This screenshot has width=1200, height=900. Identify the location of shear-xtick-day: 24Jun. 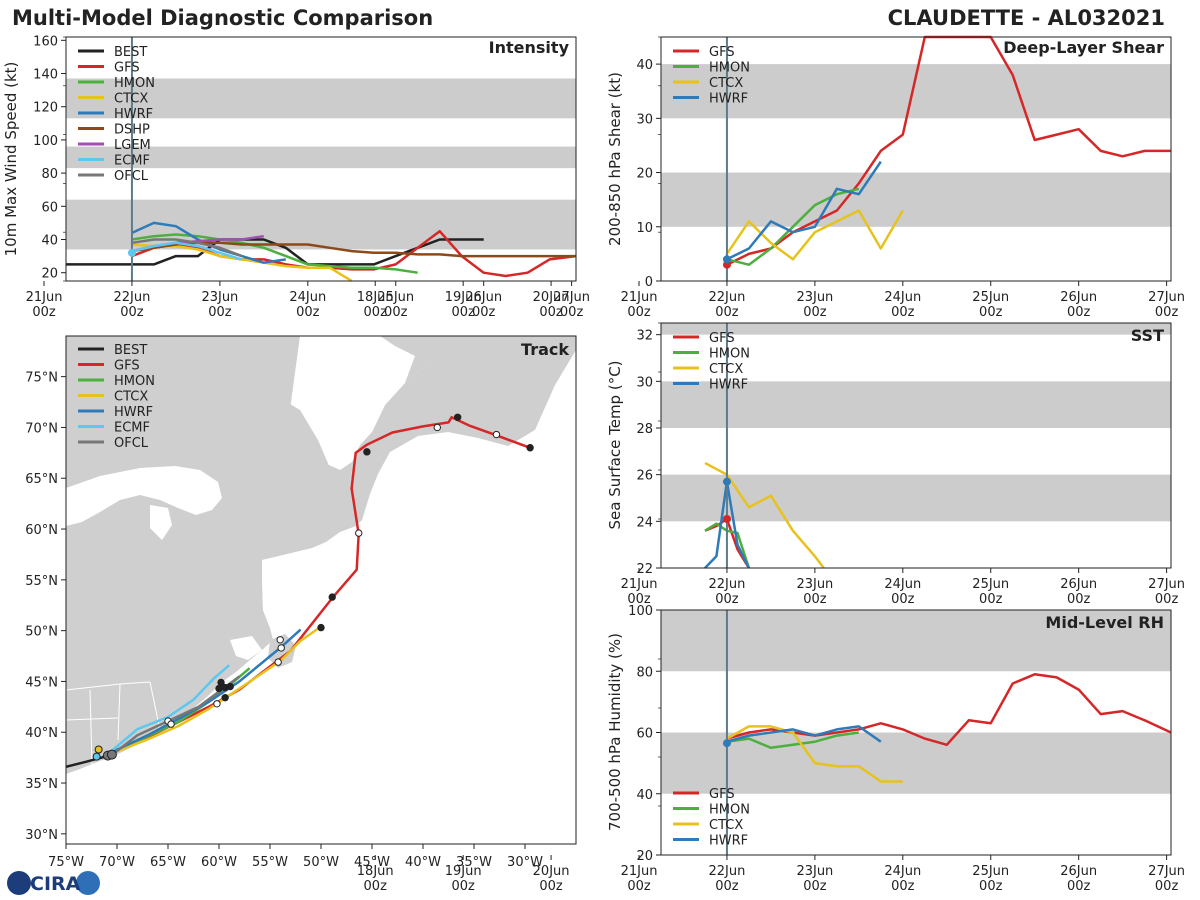
(902, 297).